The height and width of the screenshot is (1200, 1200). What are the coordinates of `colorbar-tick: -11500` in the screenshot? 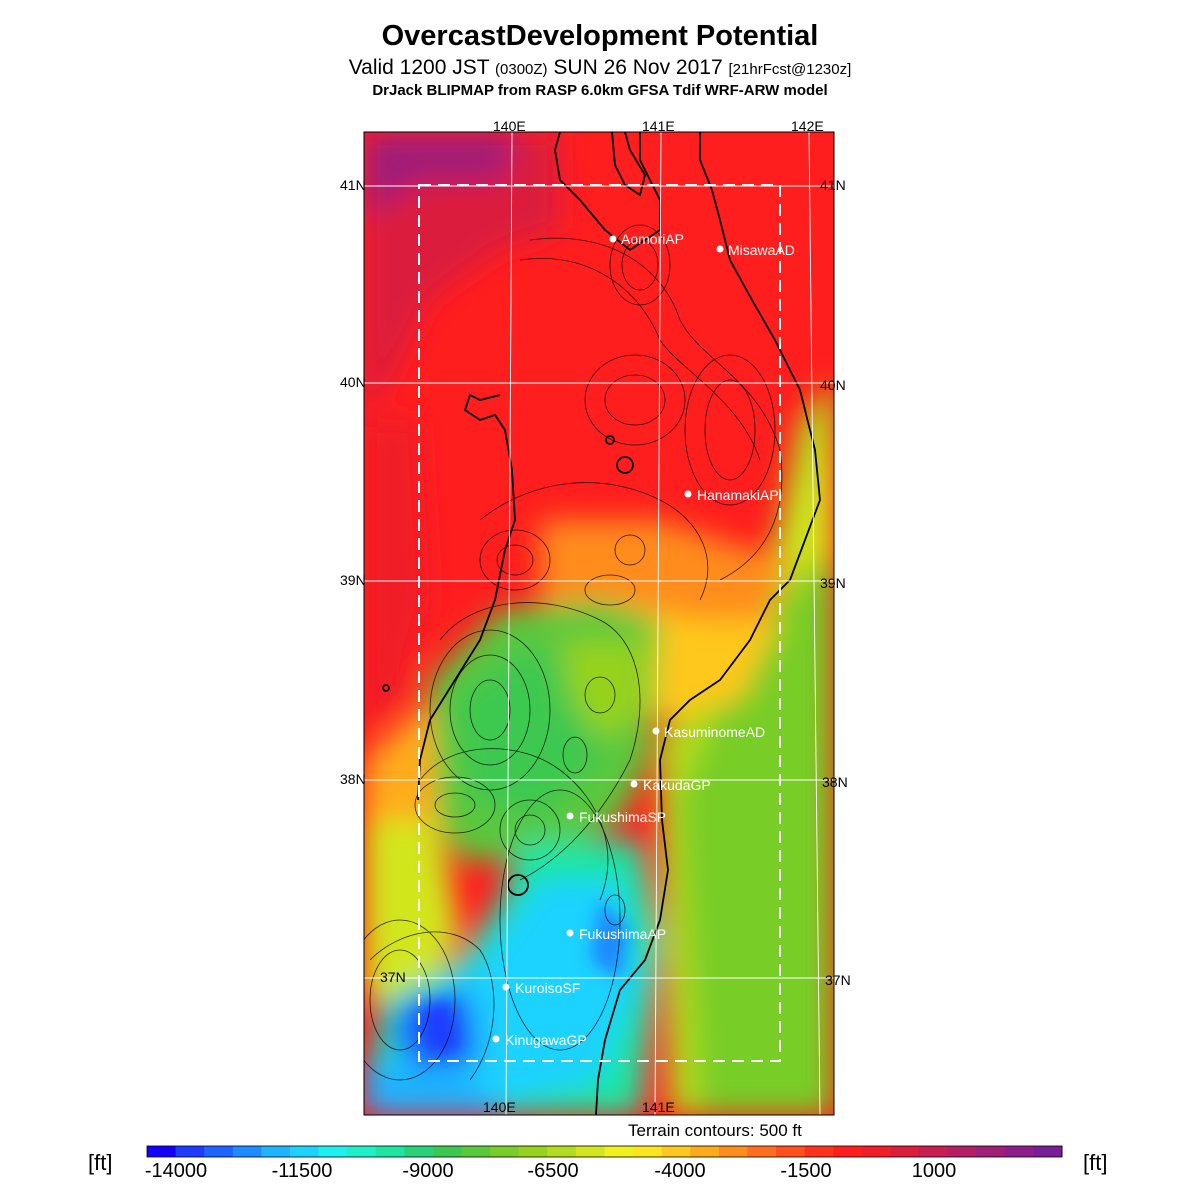 It's located at (302, 1171).